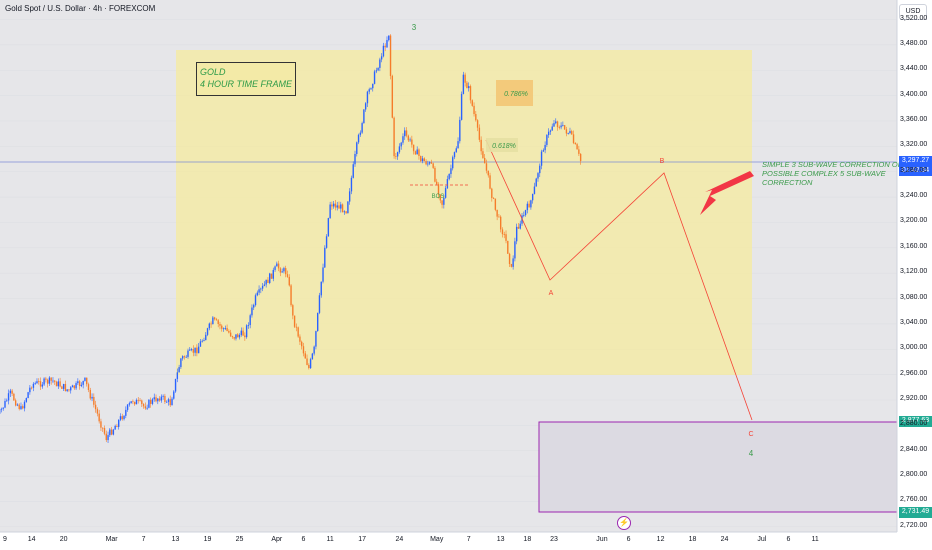  Describe the element at coordinates (788, 539) in the screenshot. I see `x-tick-label: 6` at that location.